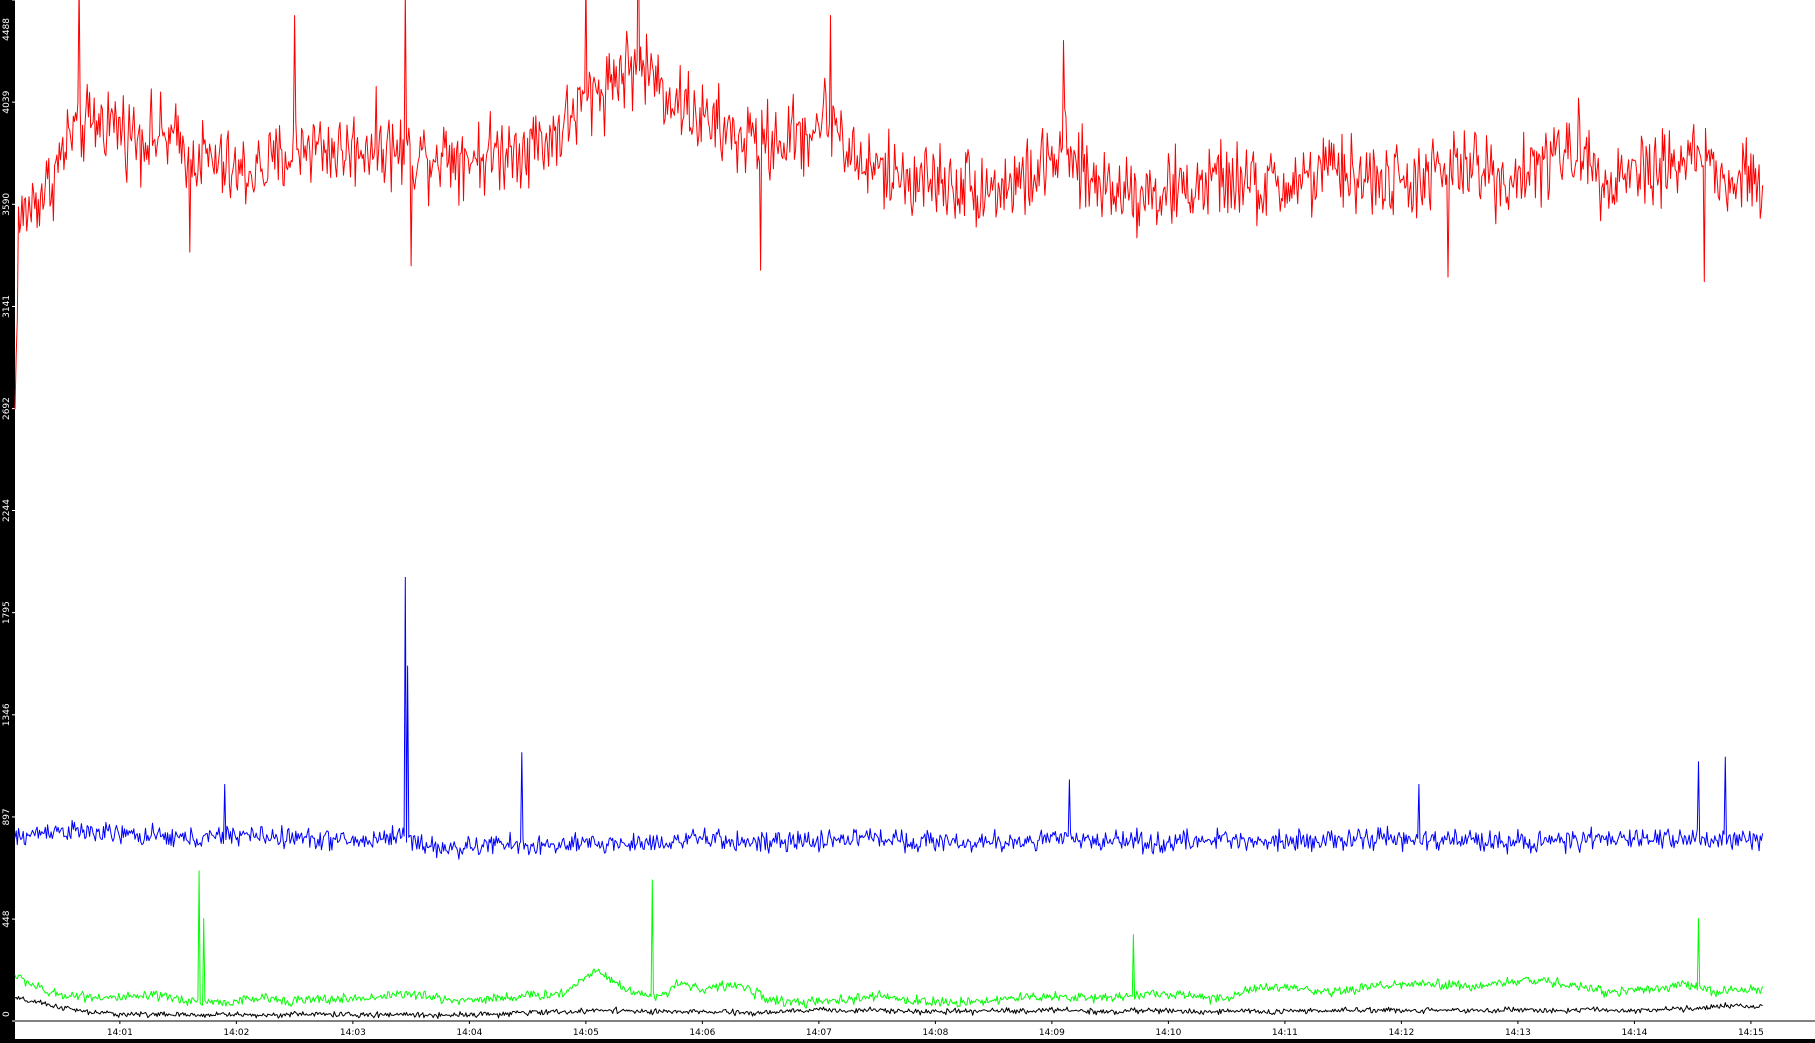 This screenshot has height=1043, width=1815. Describe the element at coordinates (1052, 1033) in the screenshot. I see `x-tick-label: 14:09` at that location.